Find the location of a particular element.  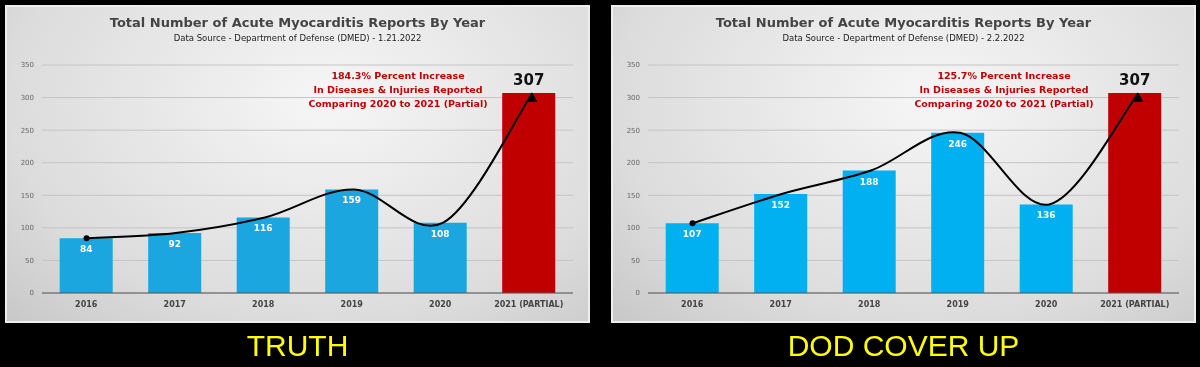

data-label: 92 is located at coordinates (174, 244).